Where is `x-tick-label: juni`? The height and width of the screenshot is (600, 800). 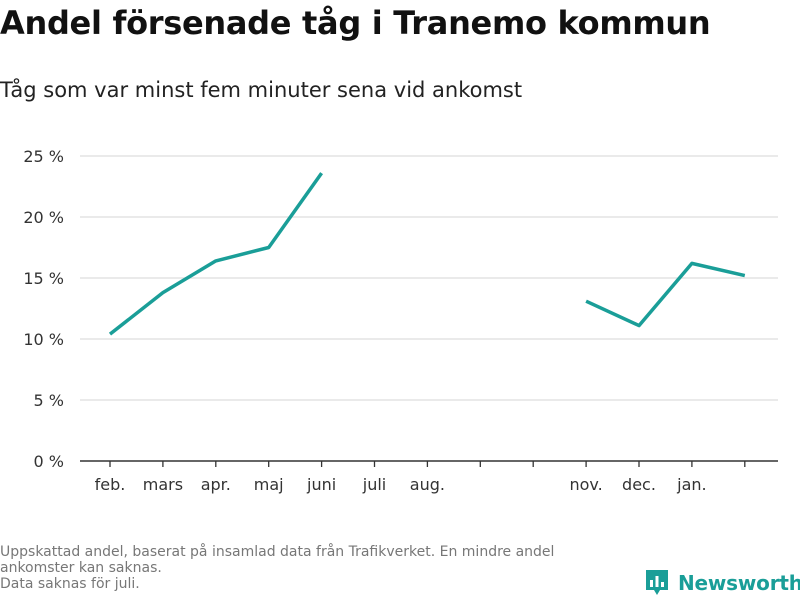
x-tick-label: juni is located at coordinates (321, 484).